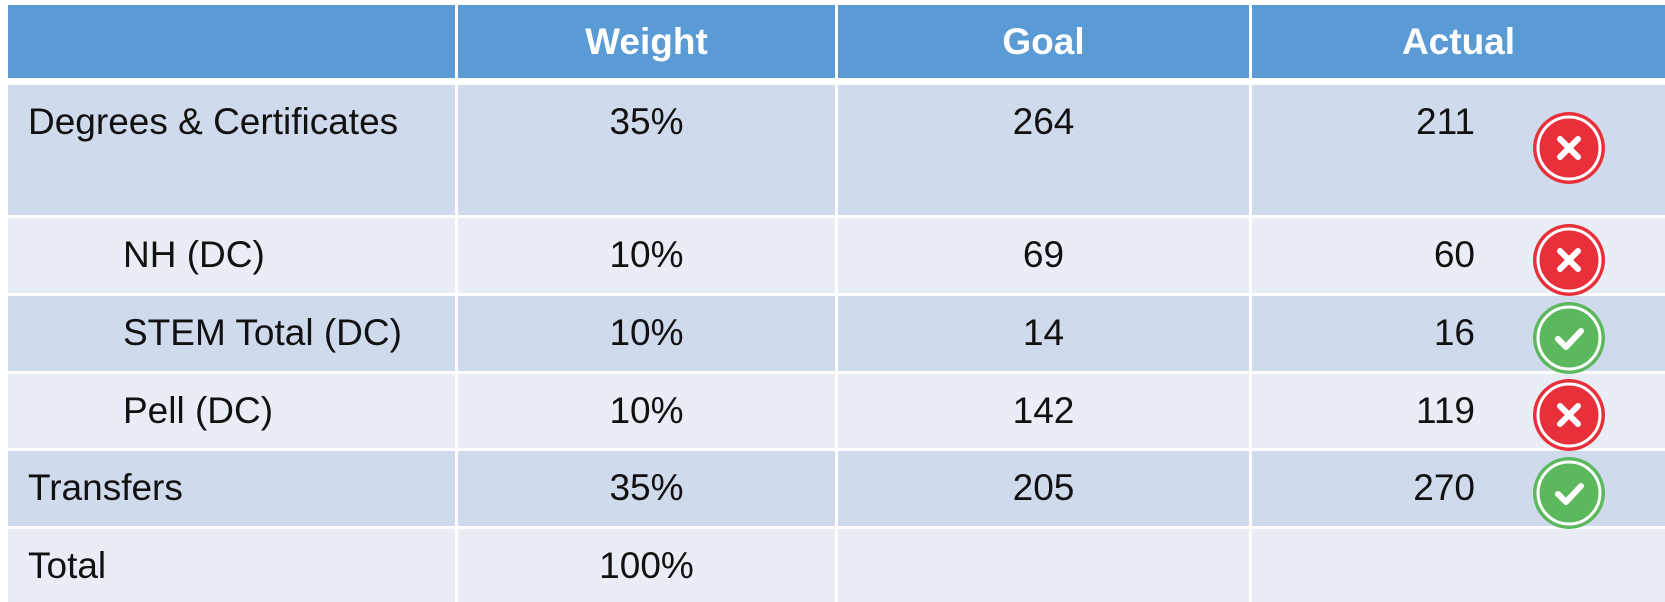 The height and width of the screenshot is (602, 1665). I want to click on cell: 264, so click(1043, 150).